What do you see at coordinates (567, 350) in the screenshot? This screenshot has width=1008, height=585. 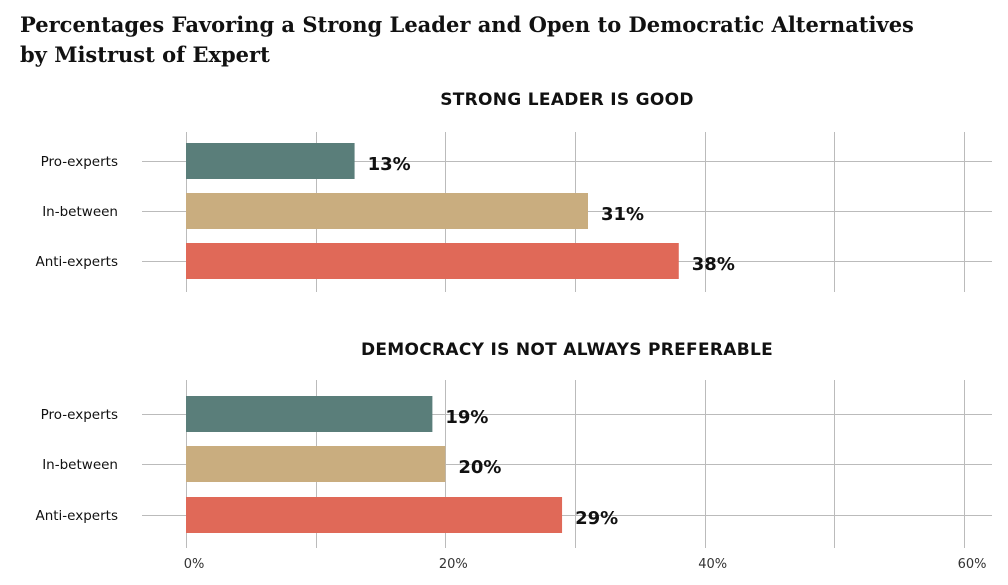 I see `panel-title-panel-2: DEMOCRACY IS NOT ALWAYS PREFERABLE` at bounding box center [567, 350].